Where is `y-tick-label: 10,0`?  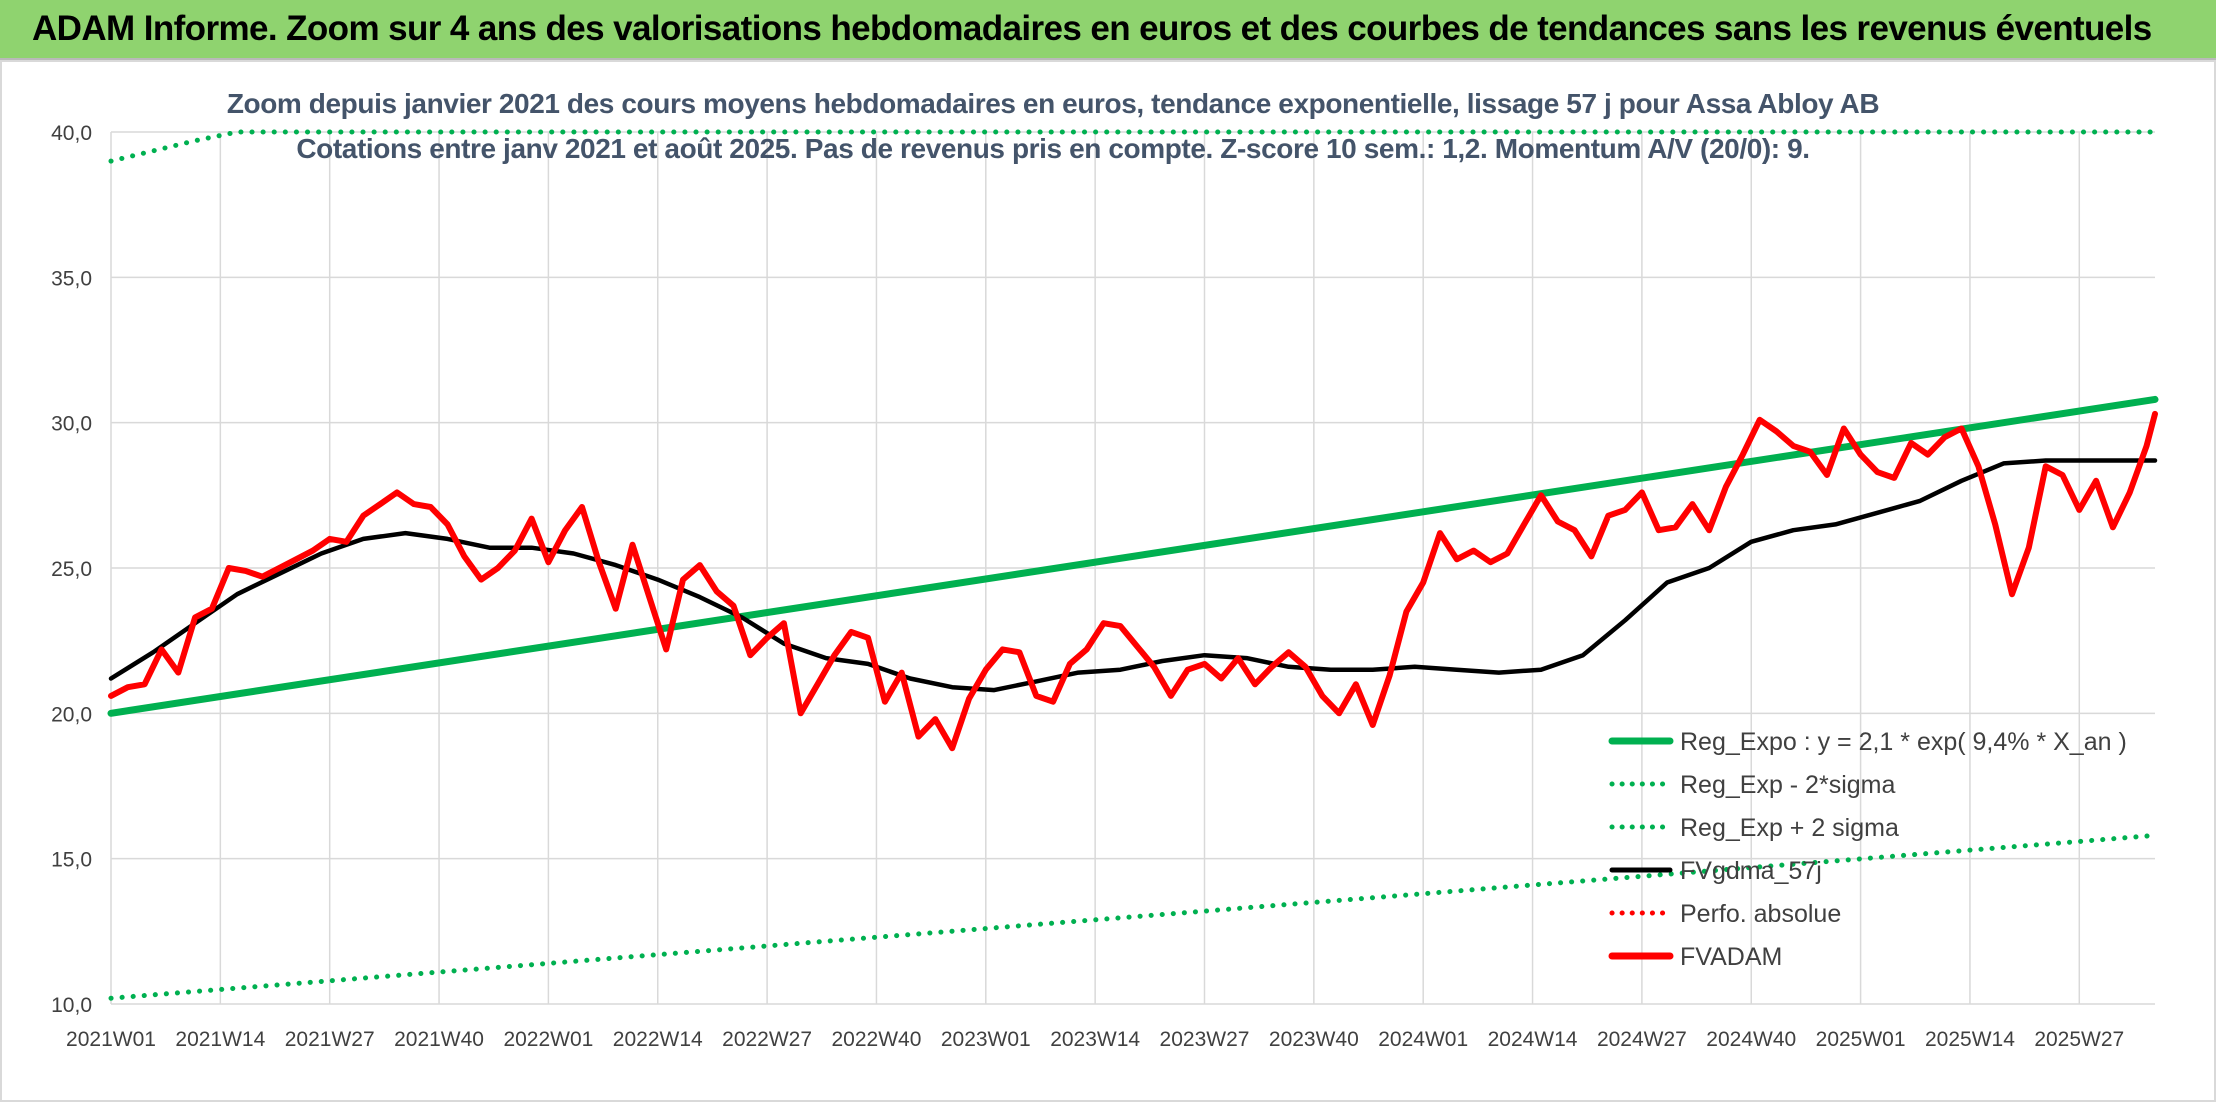
y-tick-label: 10,0 is located at coordinates (71, 1005).